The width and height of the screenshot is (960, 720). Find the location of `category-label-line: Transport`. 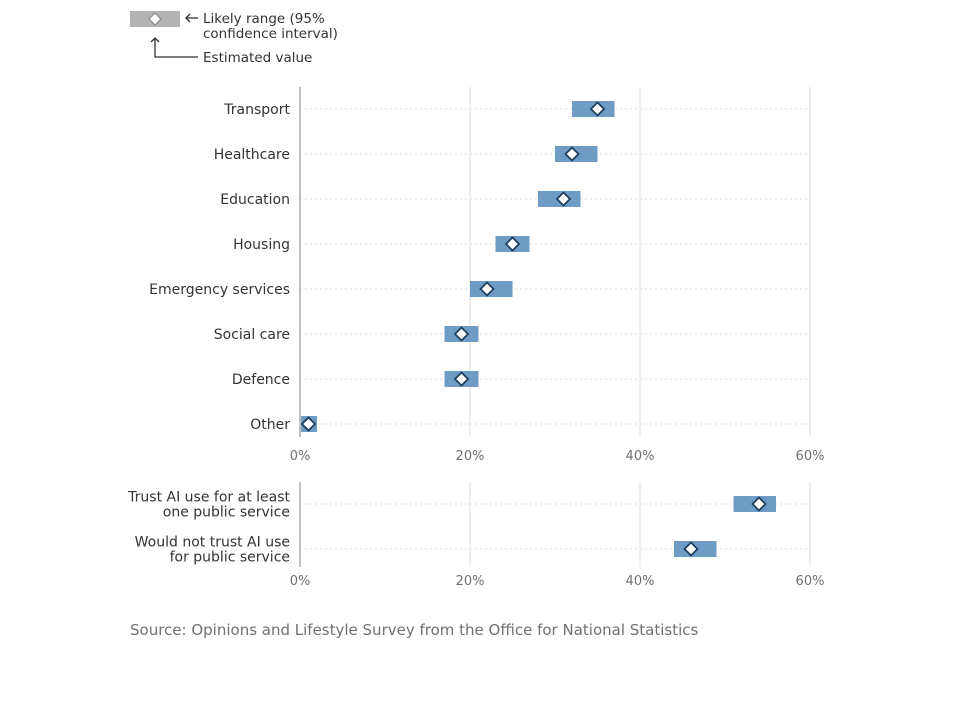

category-label-line: Transport is located at coordinates (256, 110).